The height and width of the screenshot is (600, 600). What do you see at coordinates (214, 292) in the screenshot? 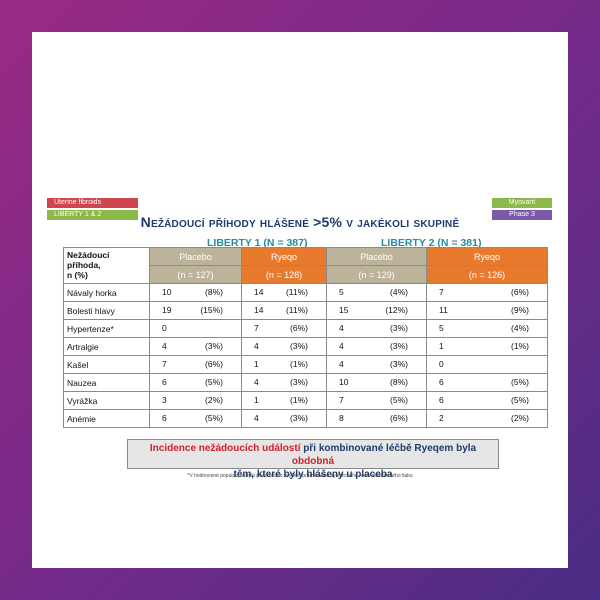
I see `percent-value: (8%)` at bounding box center [214, 292].